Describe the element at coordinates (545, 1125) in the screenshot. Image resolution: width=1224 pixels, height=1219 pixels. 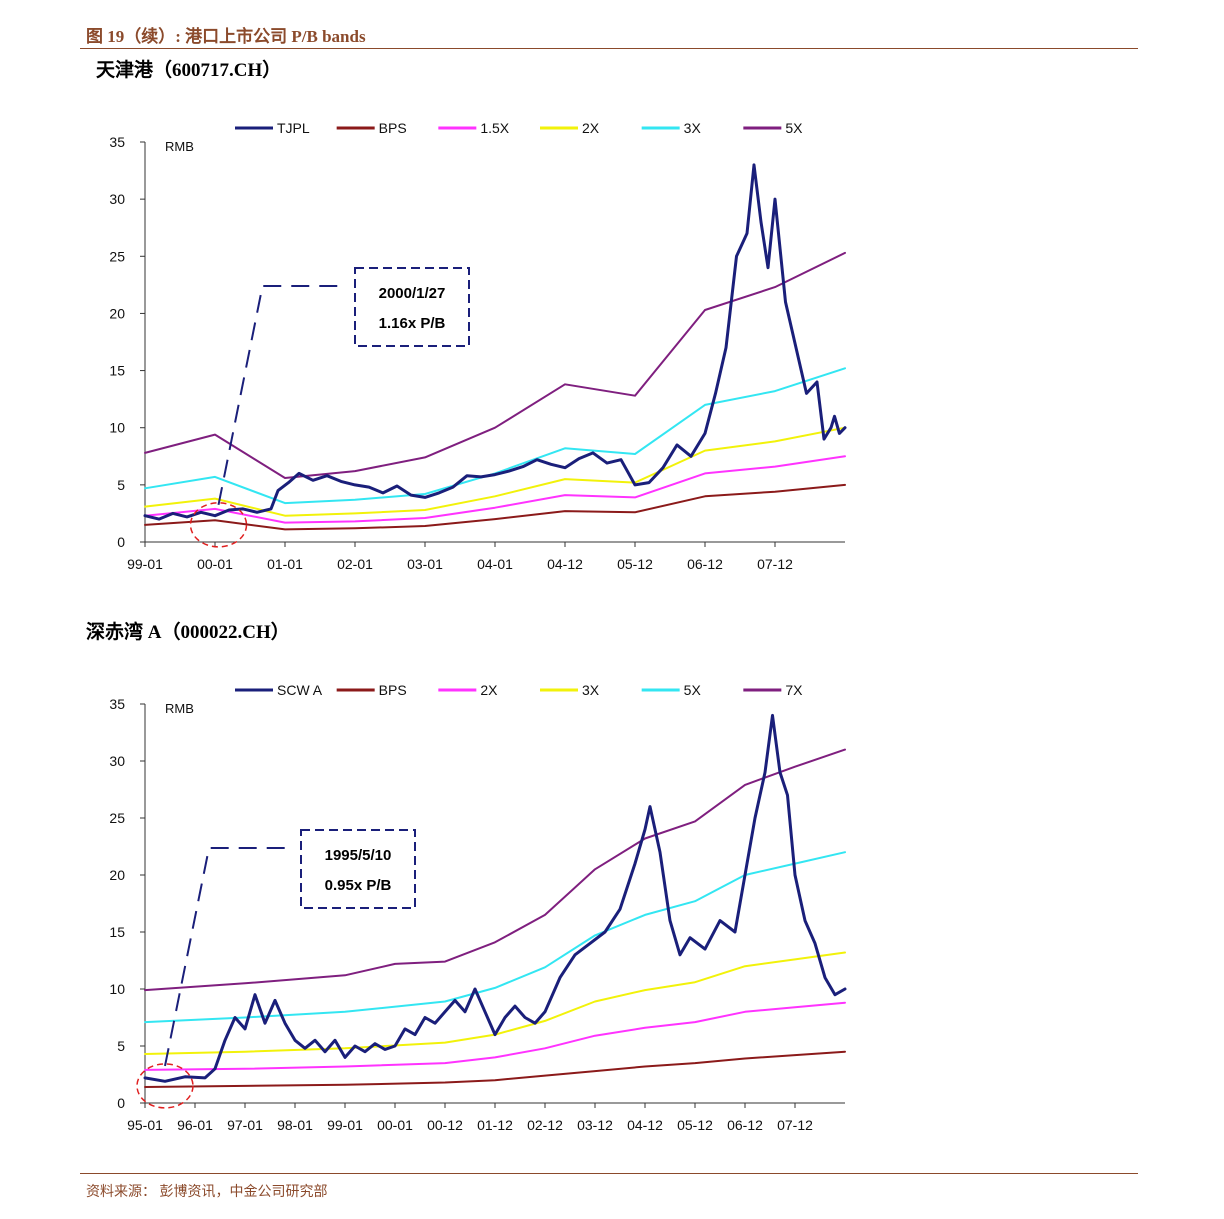
I see `x-tick-label: 02-12` at that location.